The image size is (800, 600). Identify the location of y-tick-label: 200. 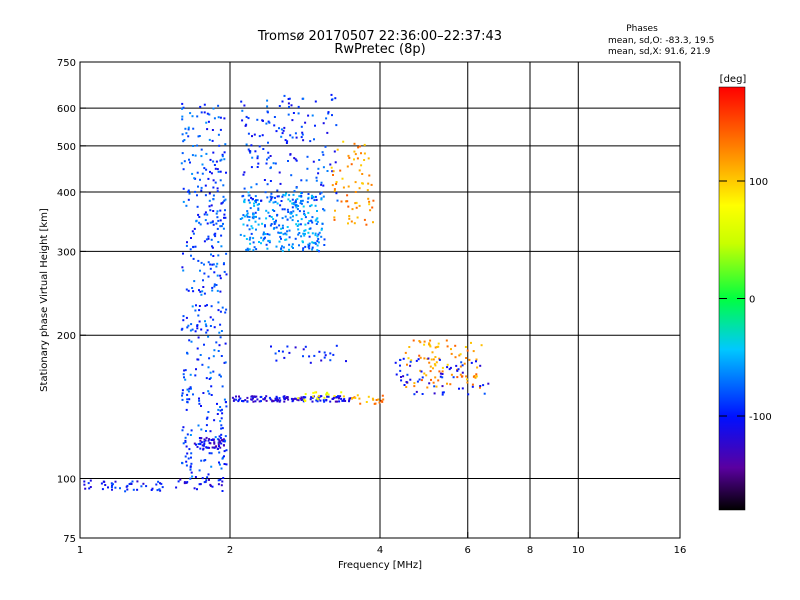
(66, 336).